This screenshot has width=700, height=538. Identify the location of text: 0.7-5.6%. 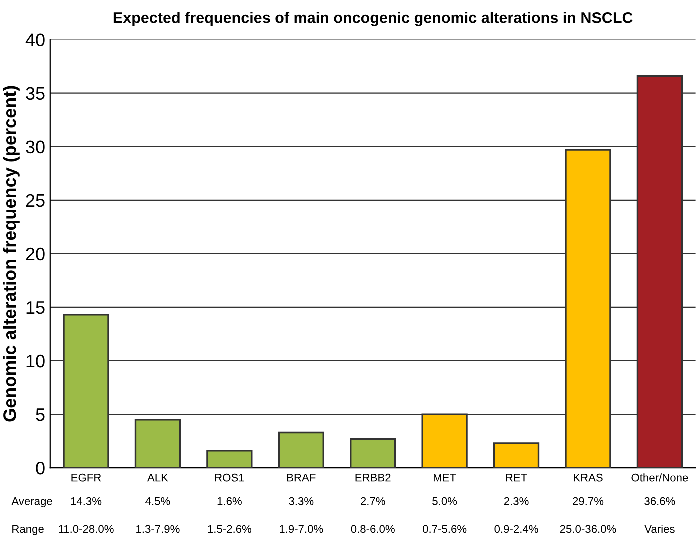
(445, 529).